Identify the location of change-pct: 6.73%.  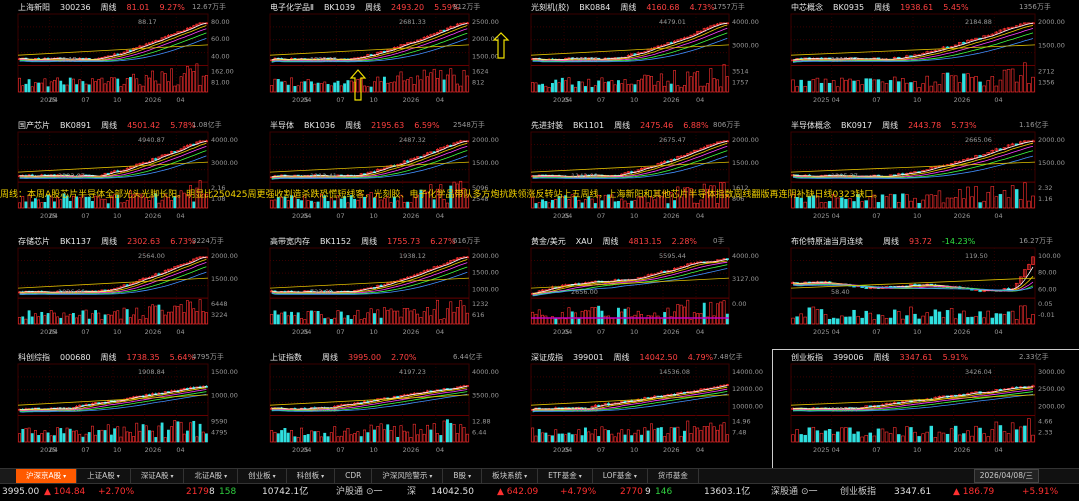
(183, 241).